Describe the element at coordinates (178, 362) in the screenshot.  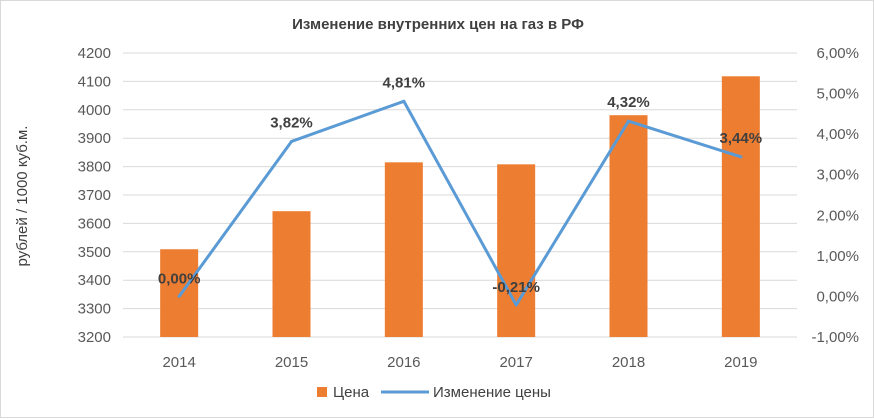
I see `x-tick-label: 2014` at that location.